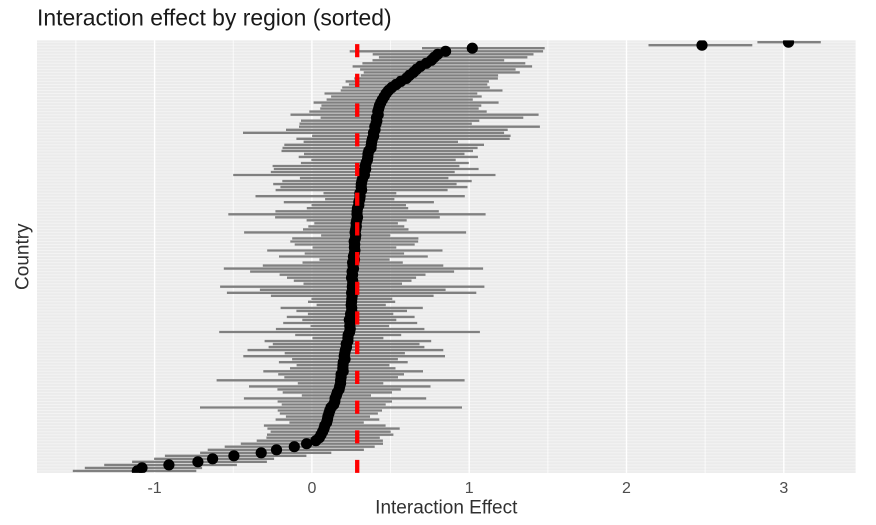 This screenshot has width=876, height=525. Describe the element at coordinates (214, 17) in the screenshot. I see `svg-text:Interaction effect by region (: Interaction effect by region (sorted)` at that location.